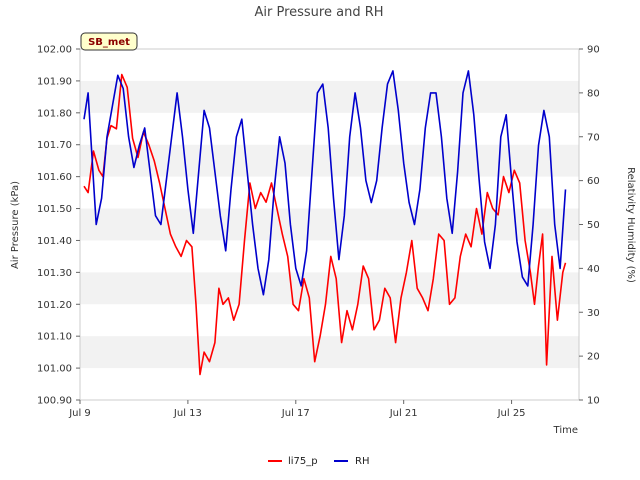 This screenshot has height=480, width=640. Describe the element at coordinates (593, 401) in the screenshot. I see `y-right-tick-label: 10` at that location.